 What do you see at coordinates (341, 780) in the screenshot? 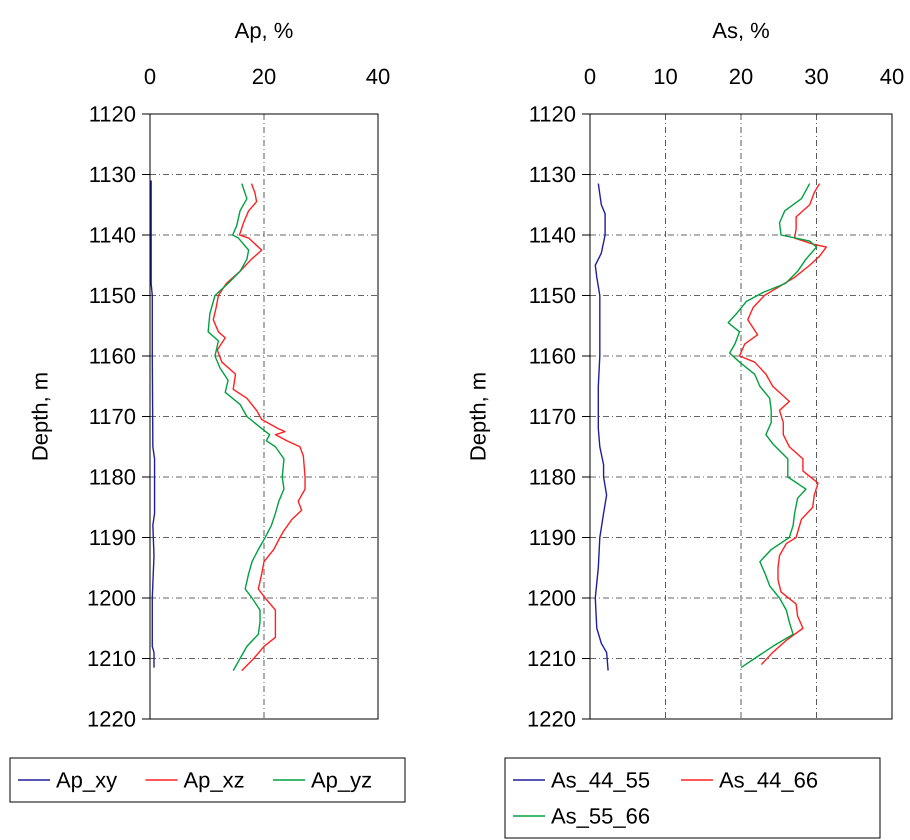
I see `legend-label: Ap_yz` at bounding box center [341, 780].